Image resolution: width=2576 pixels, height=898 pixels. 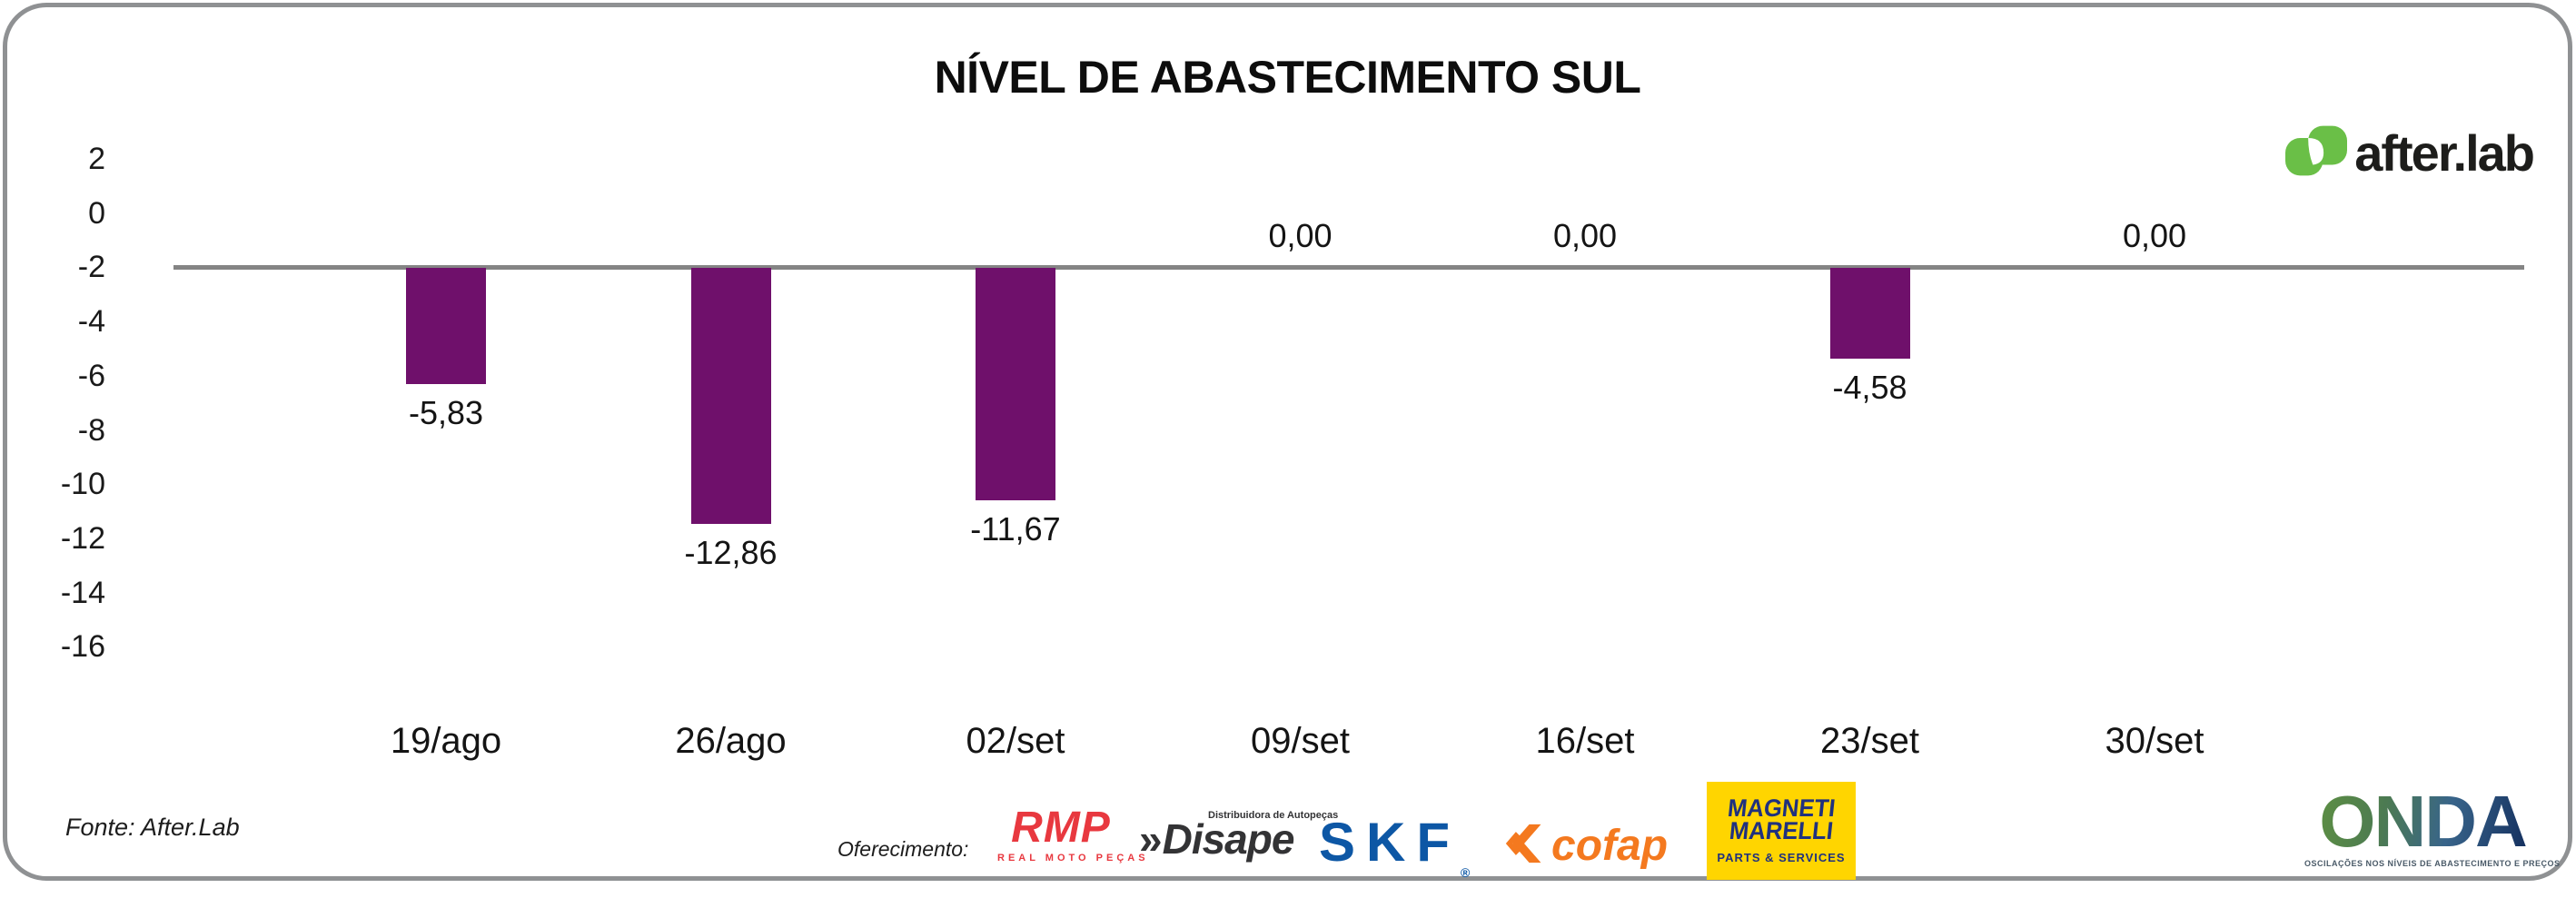 What do you see at coordinates (1585, 741) in the screenshot?
I see `x-axis-label: 16/set` at bounding box center [1585, 741].